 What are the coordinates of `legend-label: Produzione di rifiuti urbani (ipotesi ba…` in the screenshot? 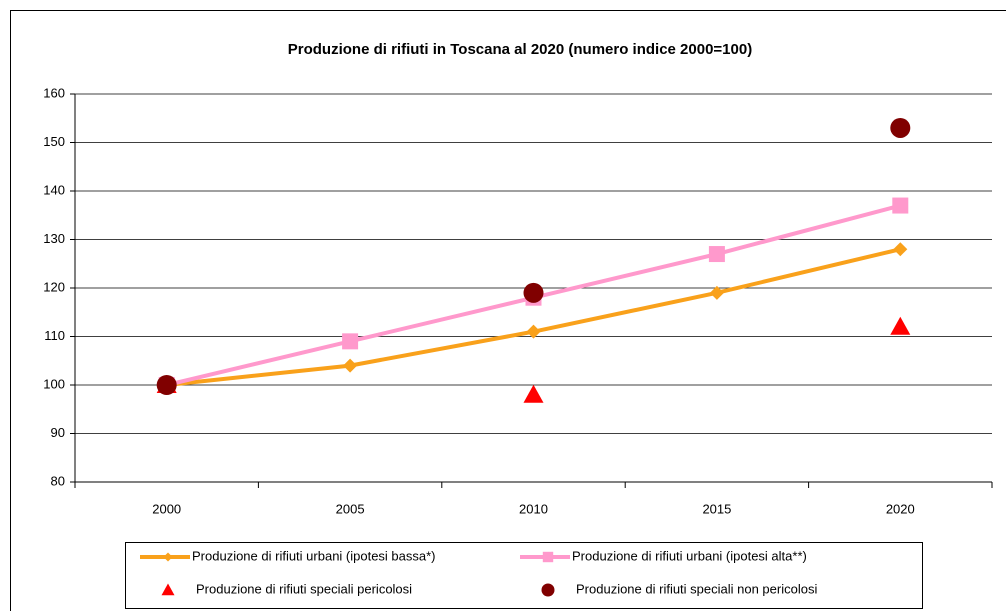 It's located at (314, 555).